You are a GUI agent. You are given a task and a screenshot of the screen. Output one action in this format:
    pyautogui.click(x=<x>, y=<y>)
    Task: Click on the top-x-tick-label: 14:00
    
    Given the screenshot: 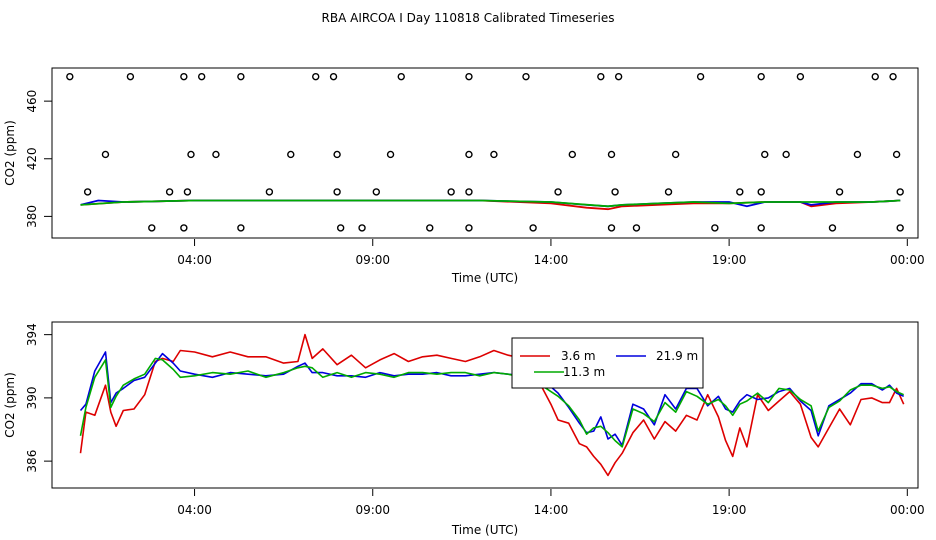 What is the action you would take?
    pyautogui.click(x=551, y=260)
    